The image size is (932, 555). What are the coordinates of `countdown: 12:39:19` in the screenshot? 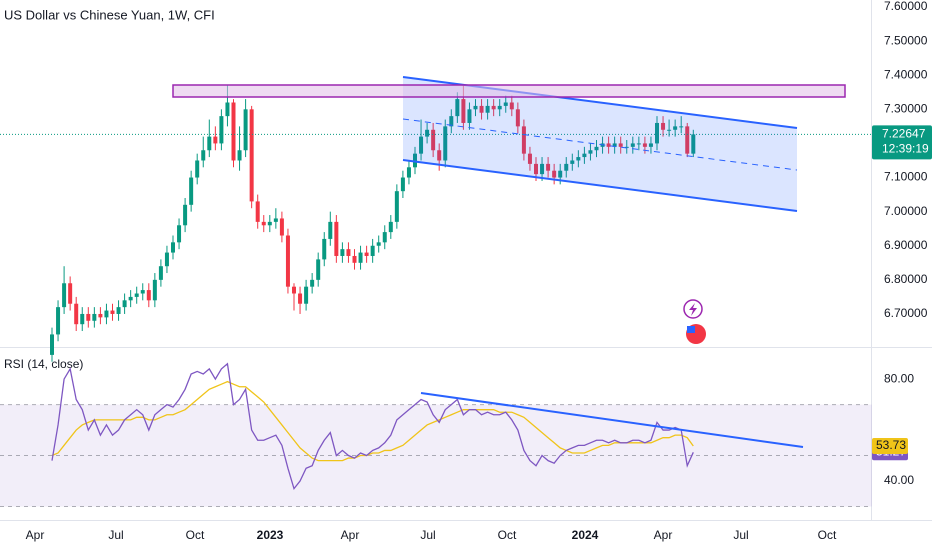 It's located at (905, 149).